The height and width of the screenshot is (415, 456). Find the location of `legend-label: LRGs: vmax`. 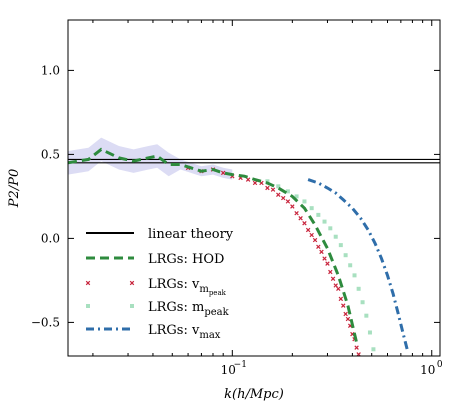

legend-label: LRGs: vmax is located at coordinates (184, 332).